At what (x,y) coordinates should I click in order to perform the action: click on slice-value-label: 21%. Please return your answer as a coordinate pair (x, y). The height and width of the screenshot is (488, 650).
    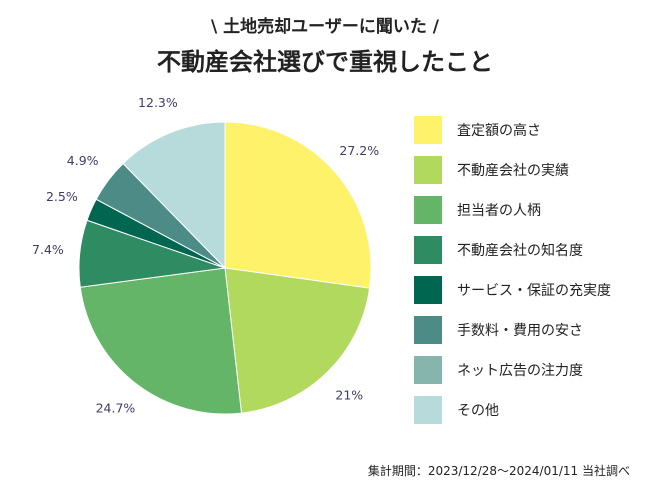
    Looking at the image, I should click on (349, 394).